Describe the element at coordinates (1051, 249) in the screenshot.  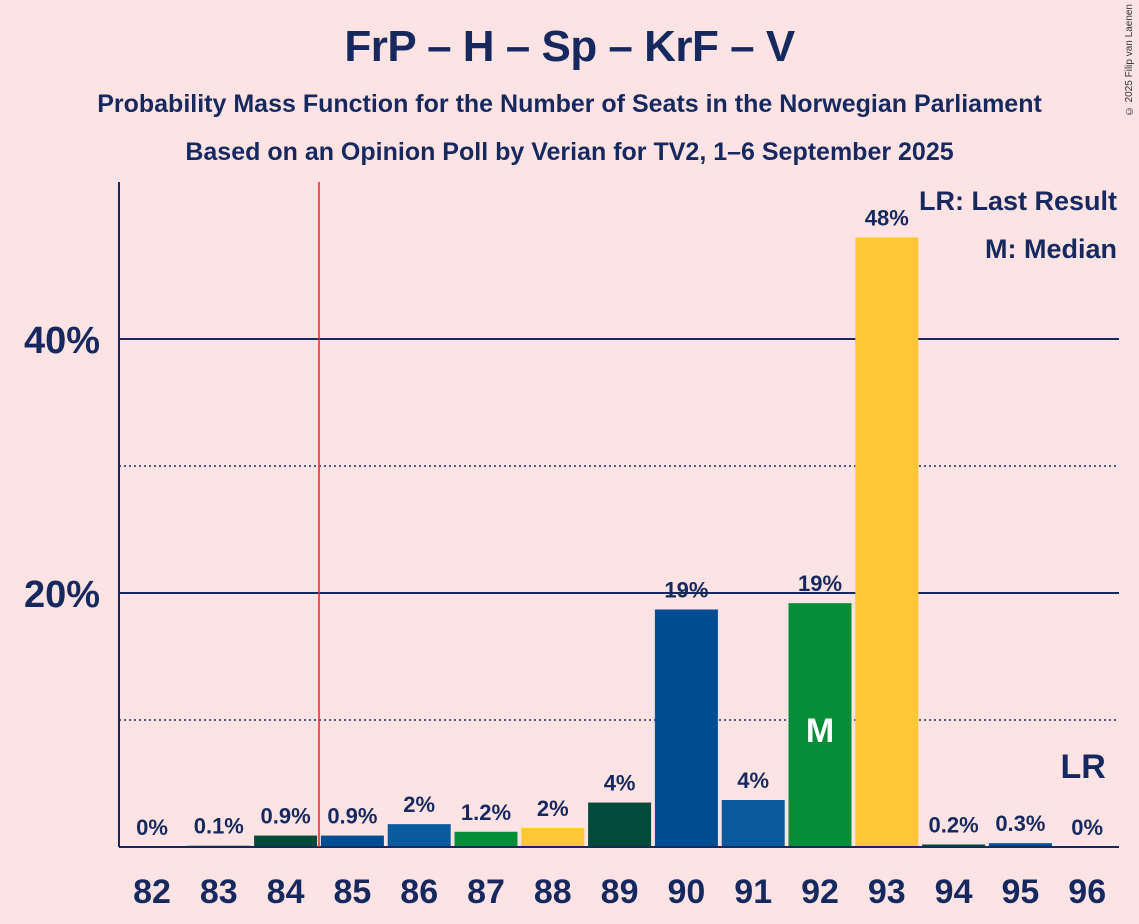
I see `legend-entry-1: M: Median` at that location.